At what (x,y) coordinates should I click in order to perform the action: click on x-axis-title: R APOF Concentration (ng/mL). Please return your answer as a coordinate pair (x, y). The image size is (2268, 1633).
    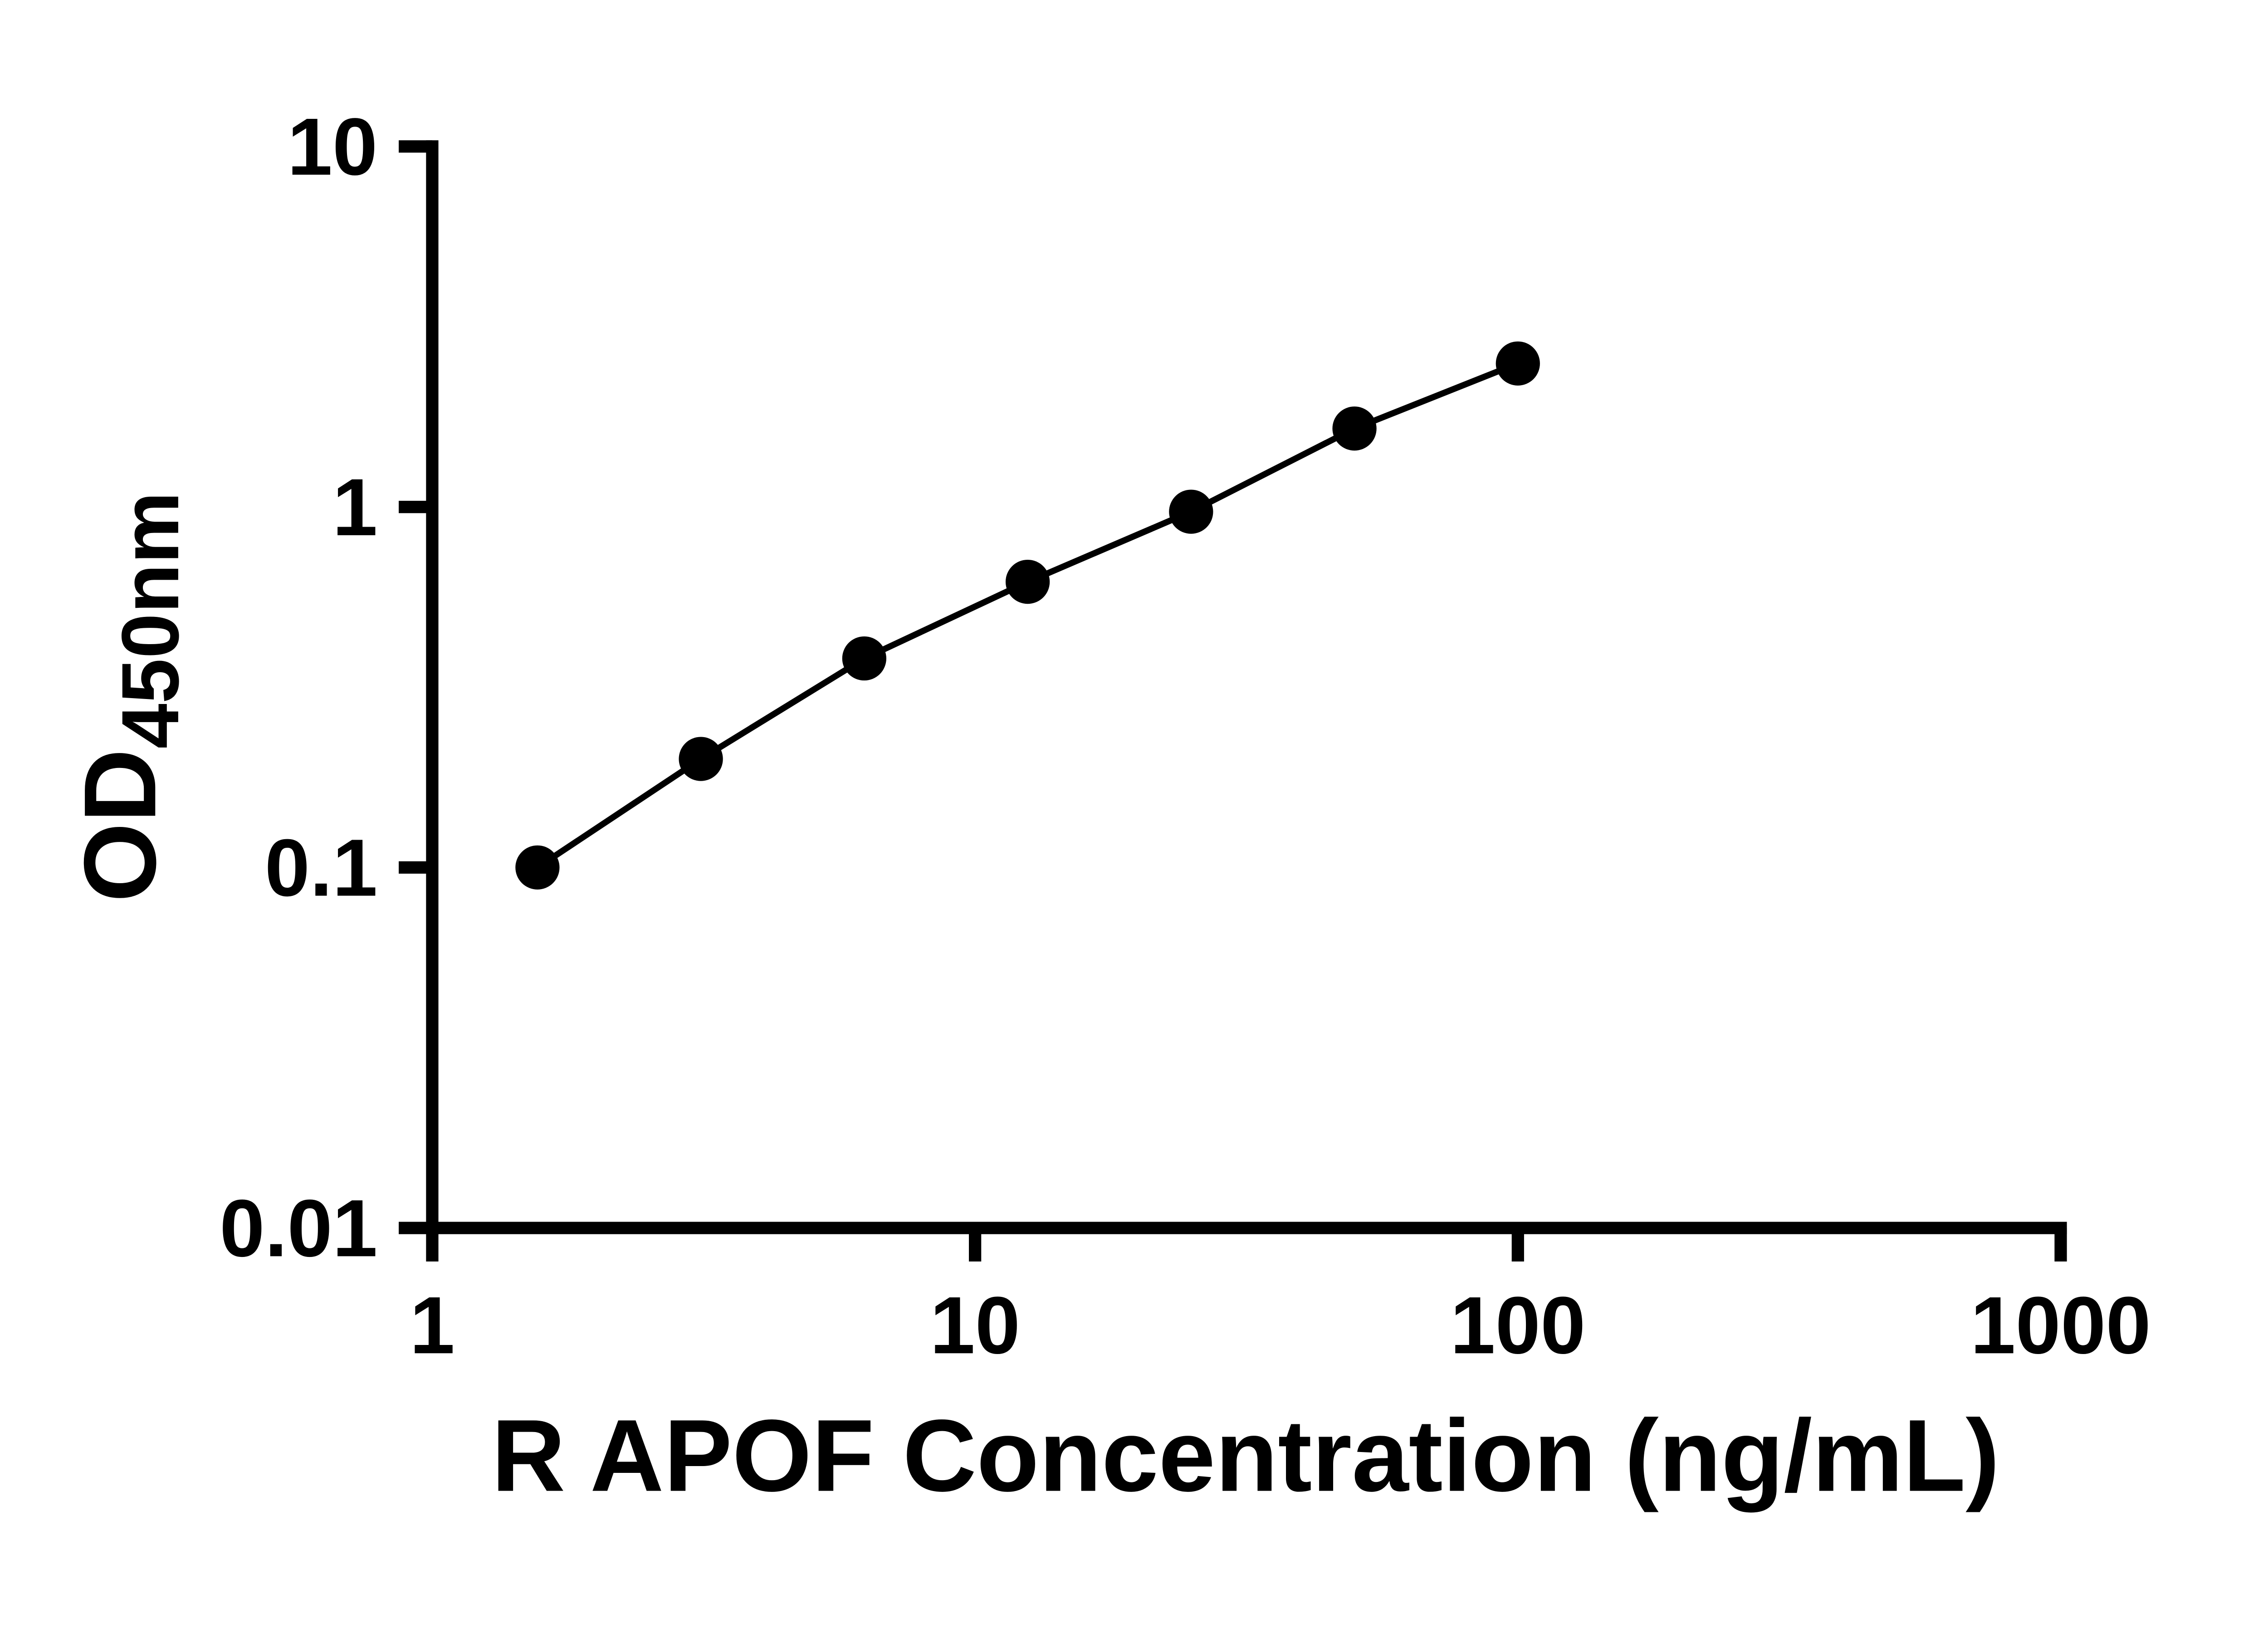
    Looking at the image, I should click on (1246, 1455).